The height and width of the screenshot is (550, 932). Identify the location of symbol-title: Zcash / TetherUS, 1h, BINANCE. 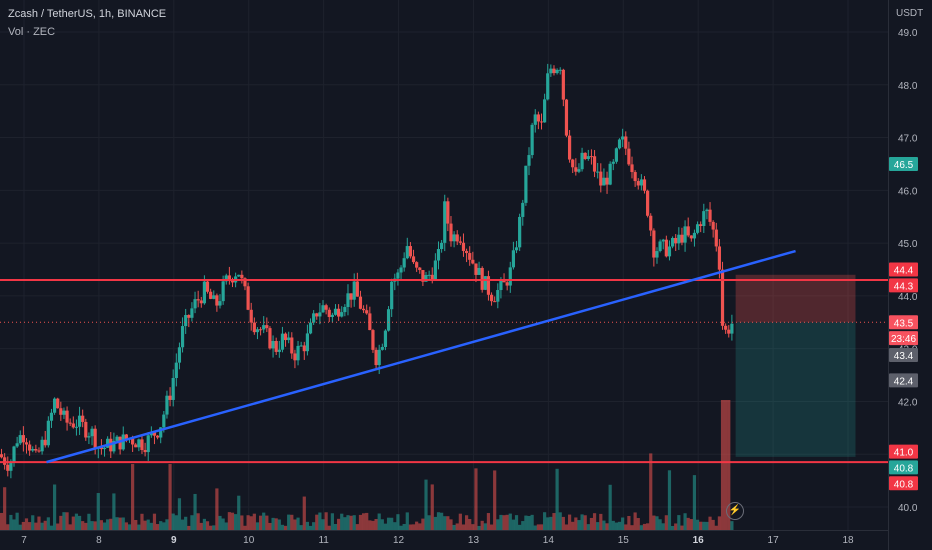
(87, 14).